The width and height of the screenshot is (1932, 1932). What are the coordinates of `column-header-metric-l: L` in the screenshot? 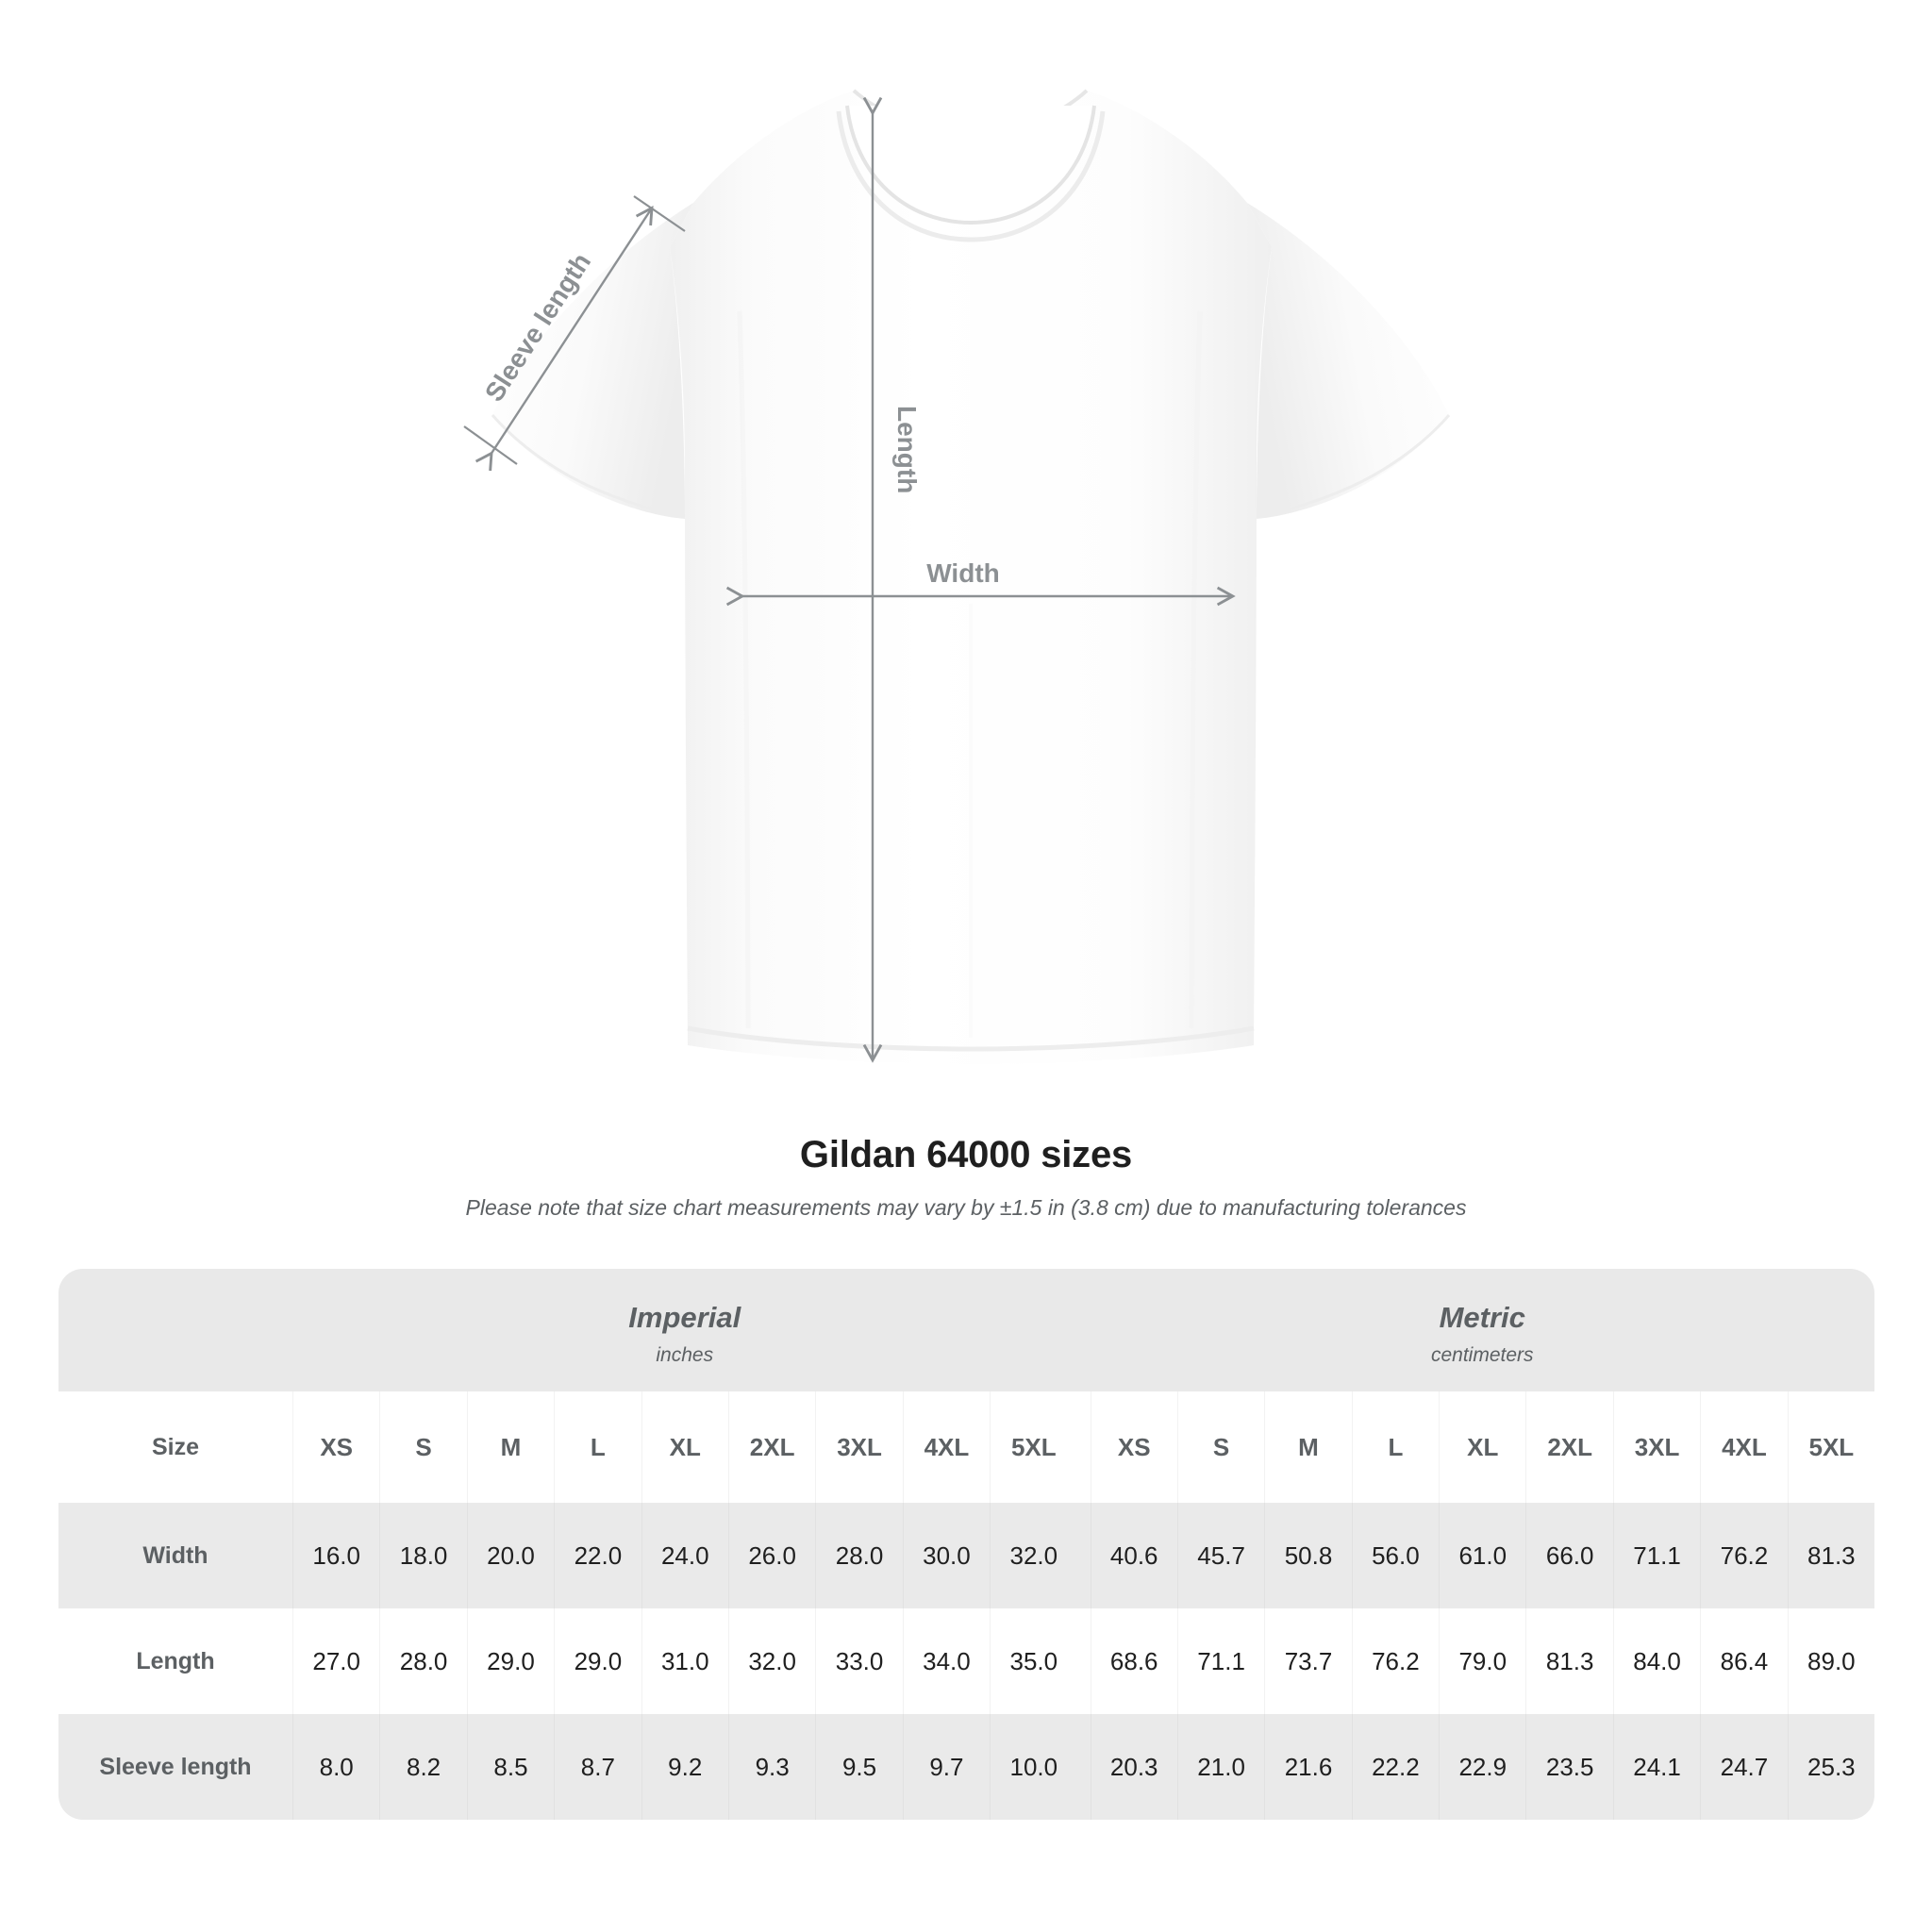 It's located at (1395, 1447).